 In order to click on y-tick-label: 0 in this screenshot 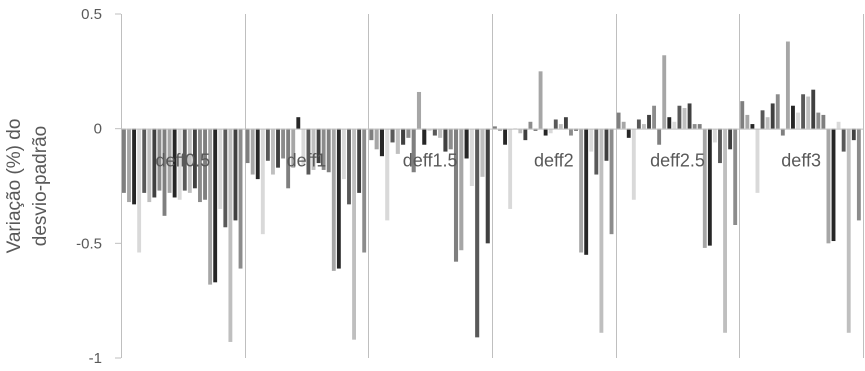, I will do `click(98, 129)`.